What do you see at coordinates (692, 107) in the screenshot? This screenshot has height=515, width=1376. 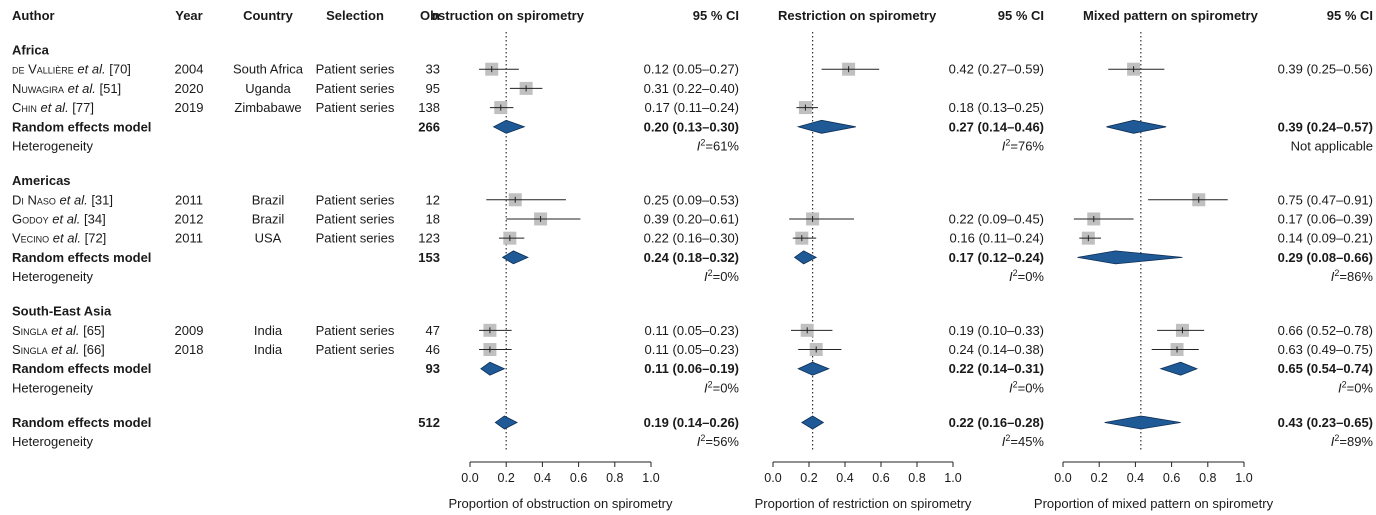 I see `study-ci-text: 0.17 (0.11–0.24)` at bounding box center [692, 107].